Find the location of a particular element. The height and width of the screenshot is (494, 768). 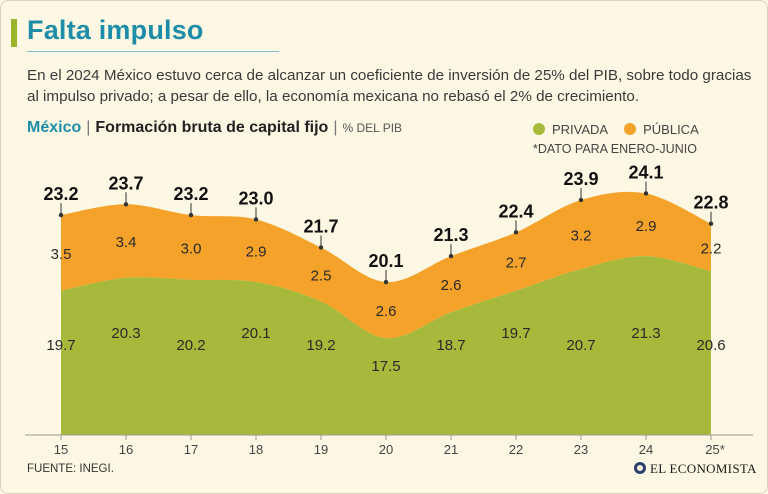

total-label: 22.4 is located at coordinates (515, 211).